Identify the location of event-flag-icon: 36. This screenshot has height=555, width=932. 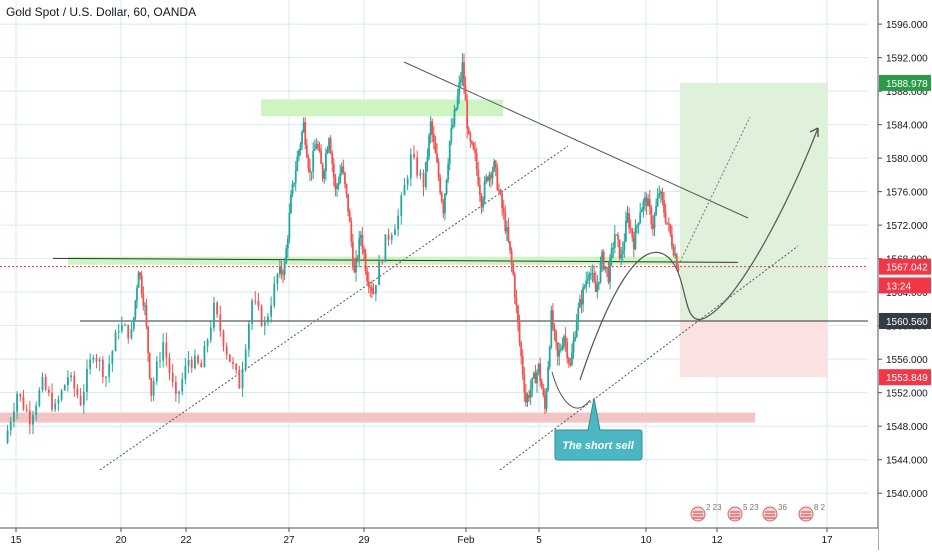
(774, 512).